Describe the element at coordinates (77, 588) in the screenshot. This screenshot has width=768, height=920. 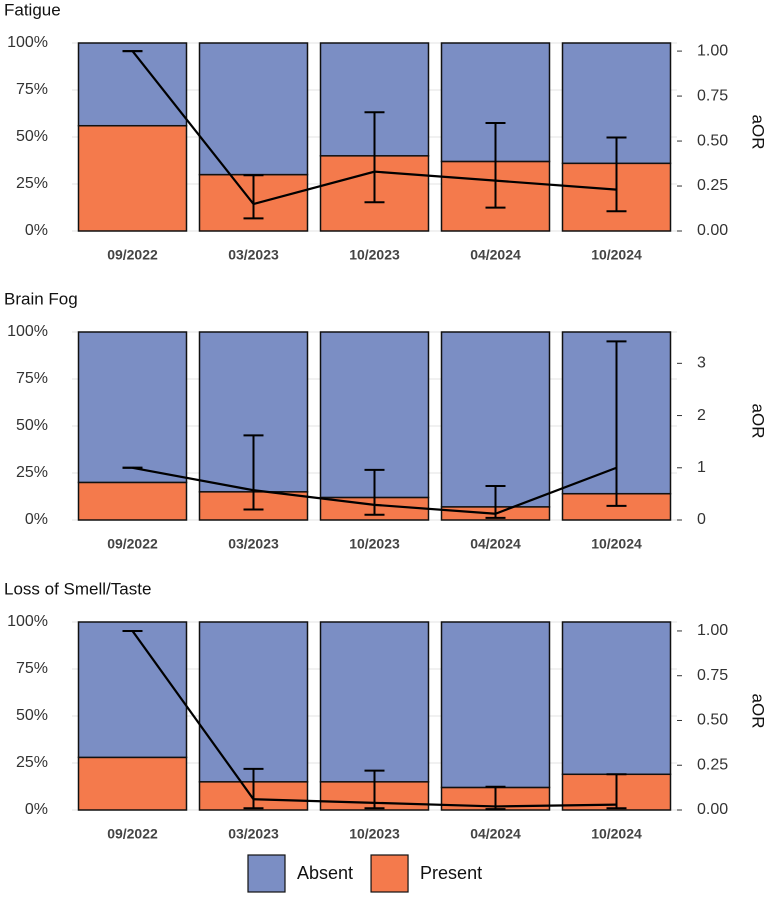
I see `panel-title: Loss of Smell/Taste` at that location.